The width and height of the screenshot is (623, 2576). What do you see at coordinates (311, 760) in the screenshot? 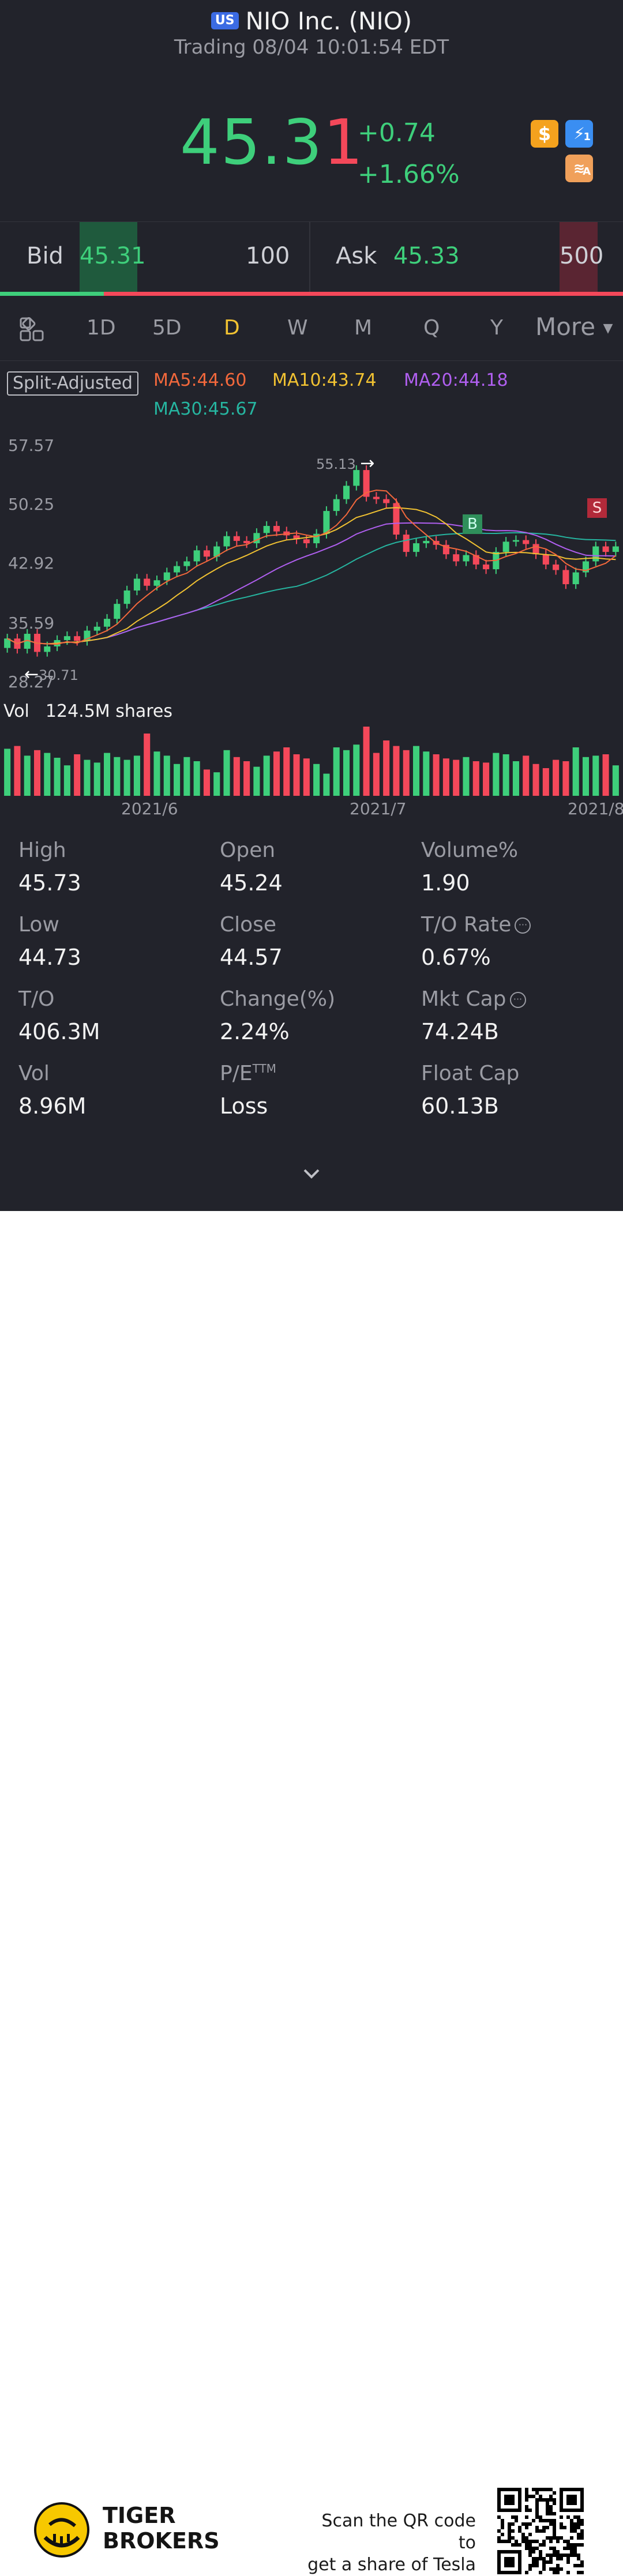
I see `volume-chart` at bounding box center [311, 760].